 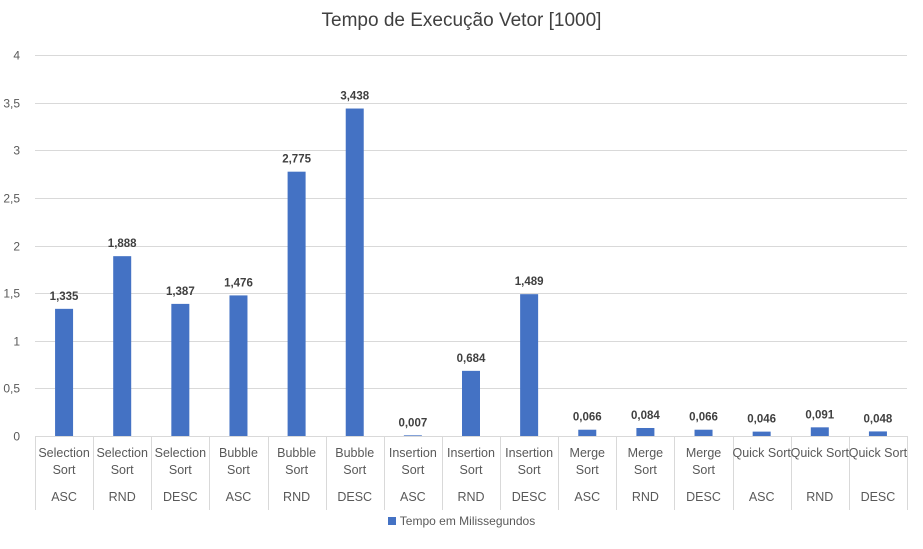 I want to click on legend-label: Tempo em Milissegundos, so click(x=467, y=521).